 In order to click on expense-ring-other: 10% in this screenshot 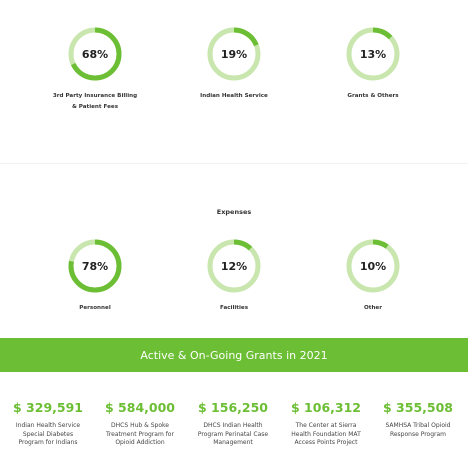, I will do `click(373, 266)`.